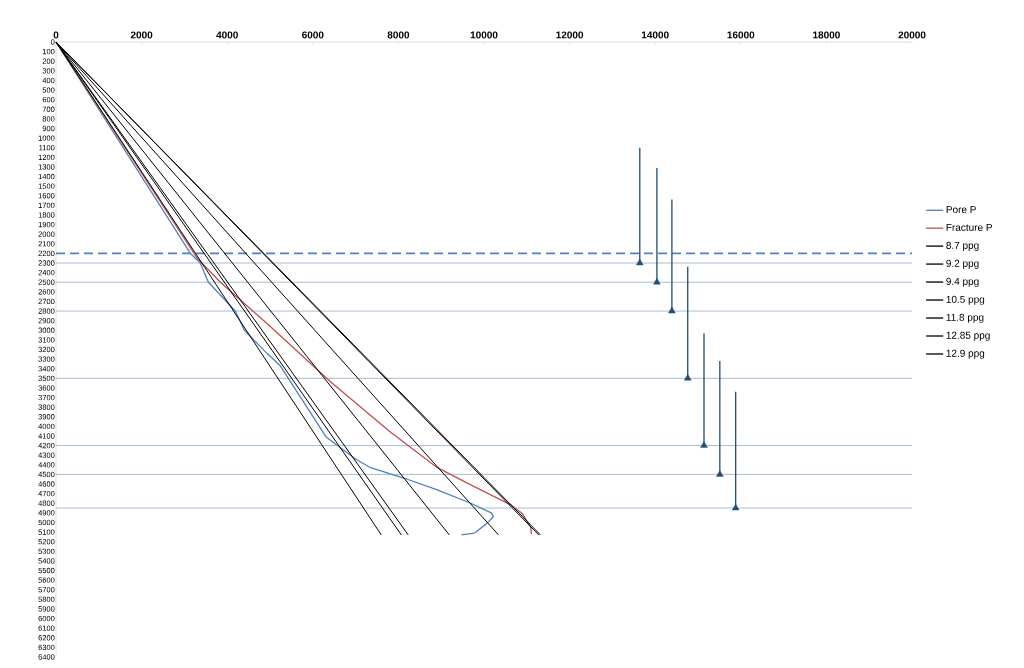  I want to click on legend-label: 8.7 ppg, so click(962, 246).